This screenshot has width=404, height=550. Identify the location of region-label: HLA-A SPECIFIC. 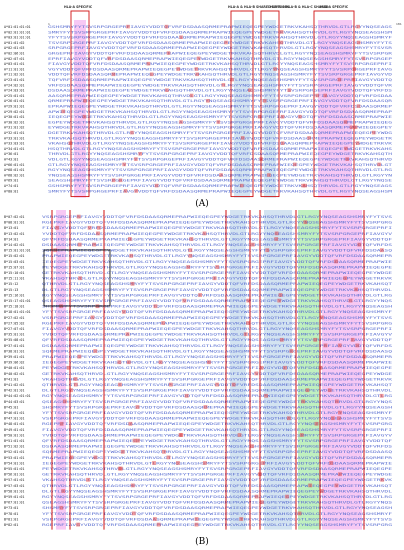
(334, 7).